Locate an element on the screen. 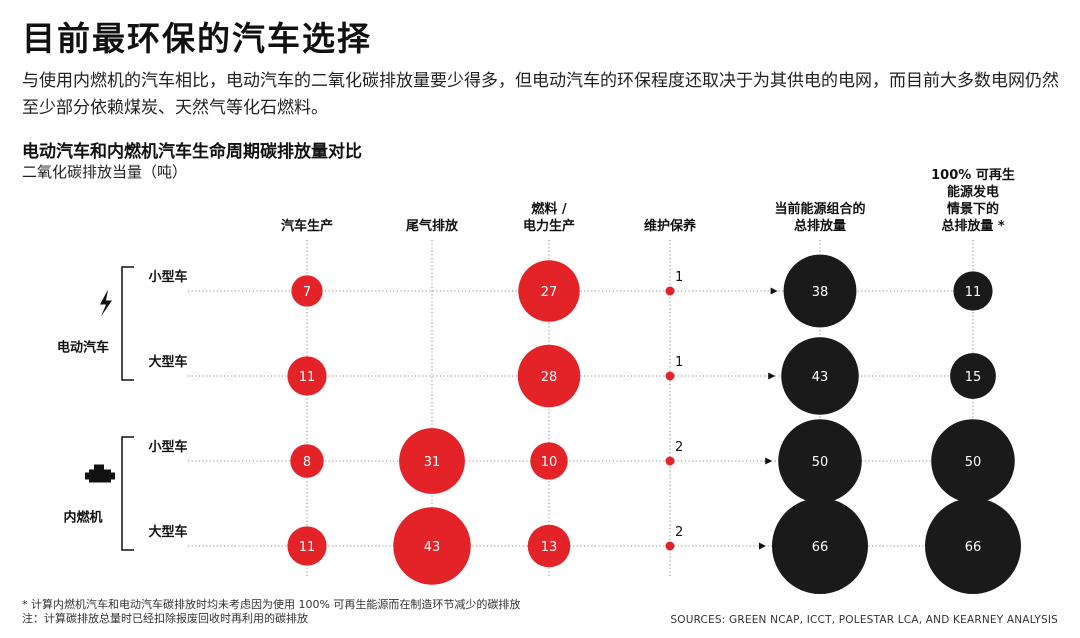 Image resolution: width=1080 pixels, height=638 pixels. group-label: 内燃机 is located at coordinates (82, 518).